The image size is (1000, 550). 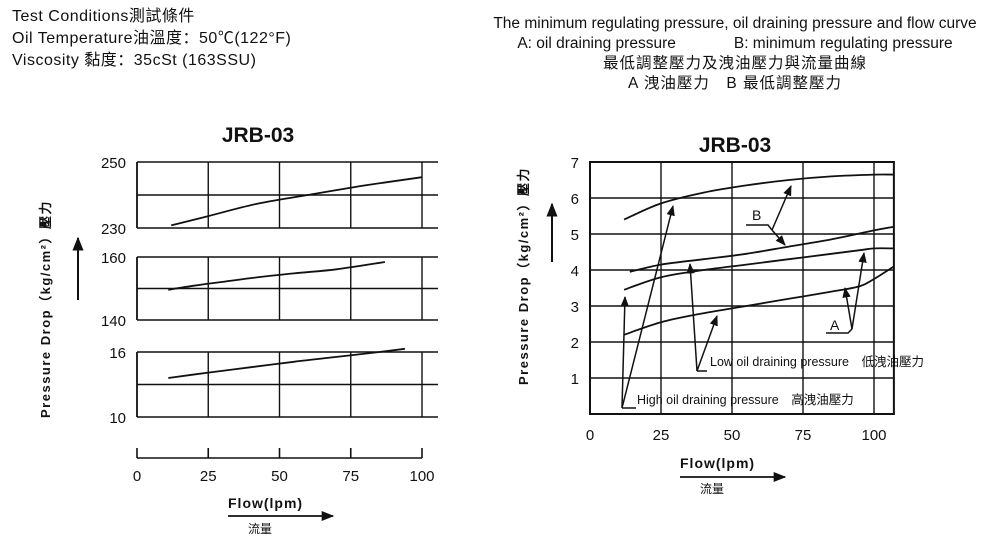 I want to click on left-y-tick-label: 16, so click(x=117, y=353).